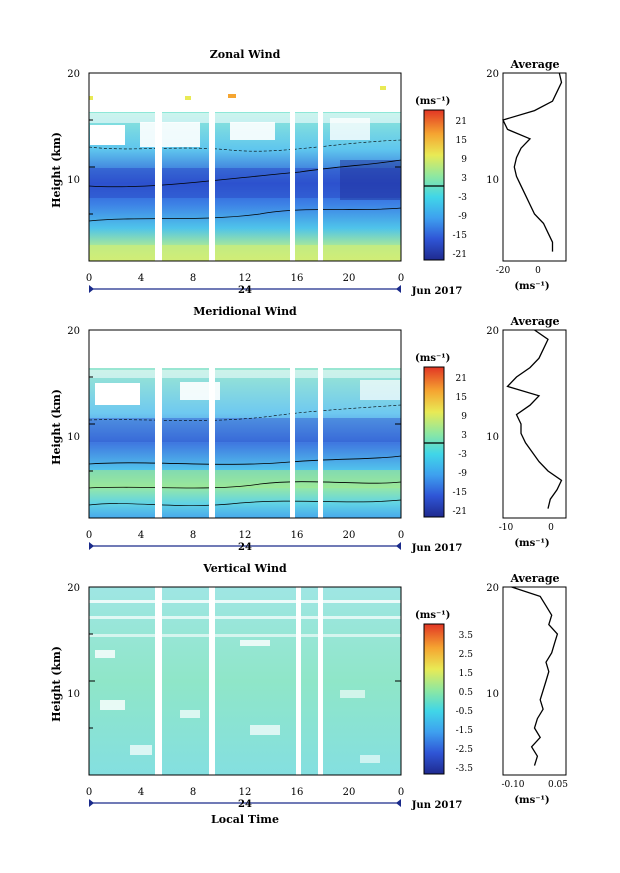  Describe the element at coordinates (512, 785) in the screenshot. I see `avg-xtick: -0.10` at that location.